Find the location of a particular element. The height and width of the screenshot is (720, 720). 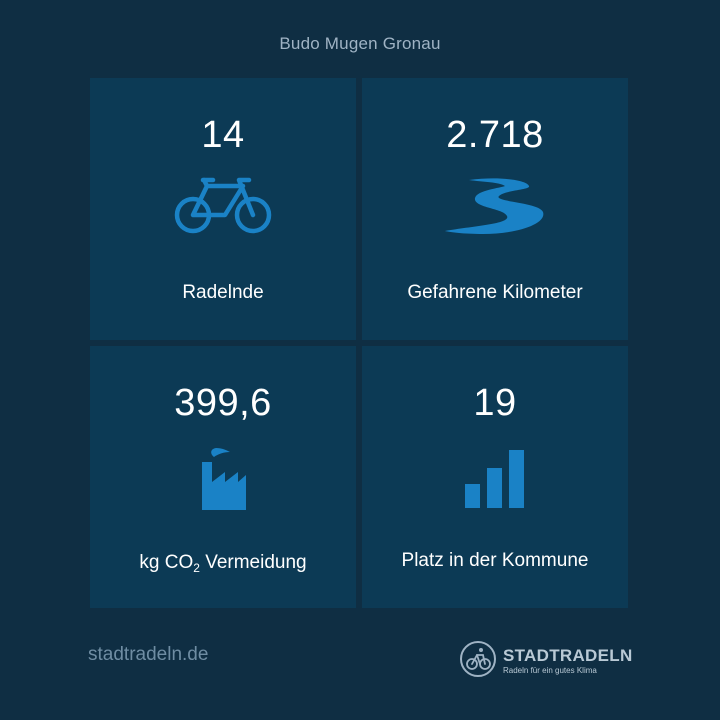

participants-value: 14 is located at coordinates (223, 135).